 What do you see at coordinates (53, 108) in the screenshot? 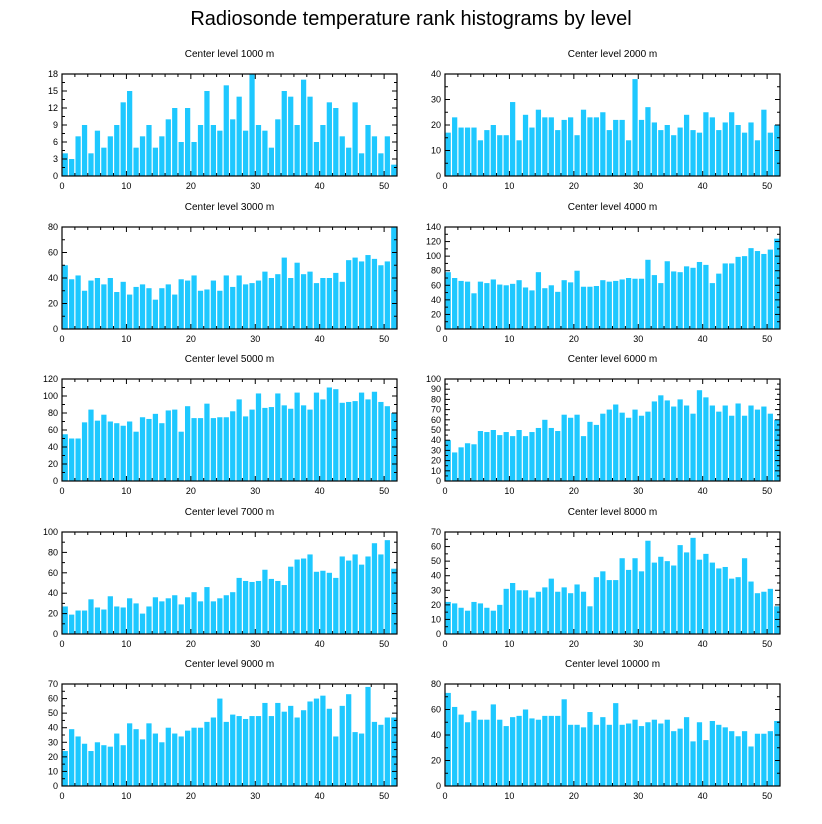
I see `y-tick-label: 12` at bounding box center [53, 108].